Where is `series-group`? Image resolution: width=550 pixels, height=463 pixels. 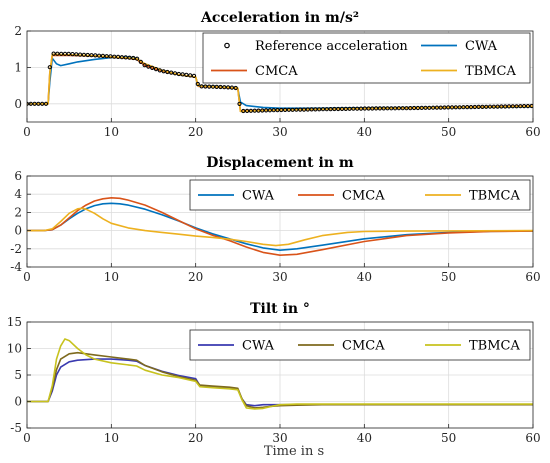
series-group is located at coordinates (280, 82).